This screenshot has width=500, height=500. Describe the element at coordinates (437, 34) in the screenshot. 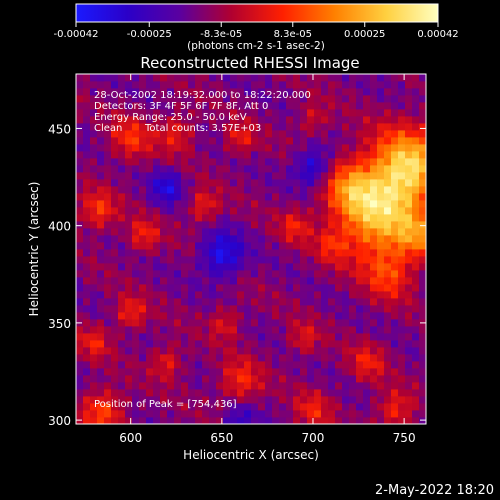

I see `colorbar-tick-label: 0.00042` at that location.